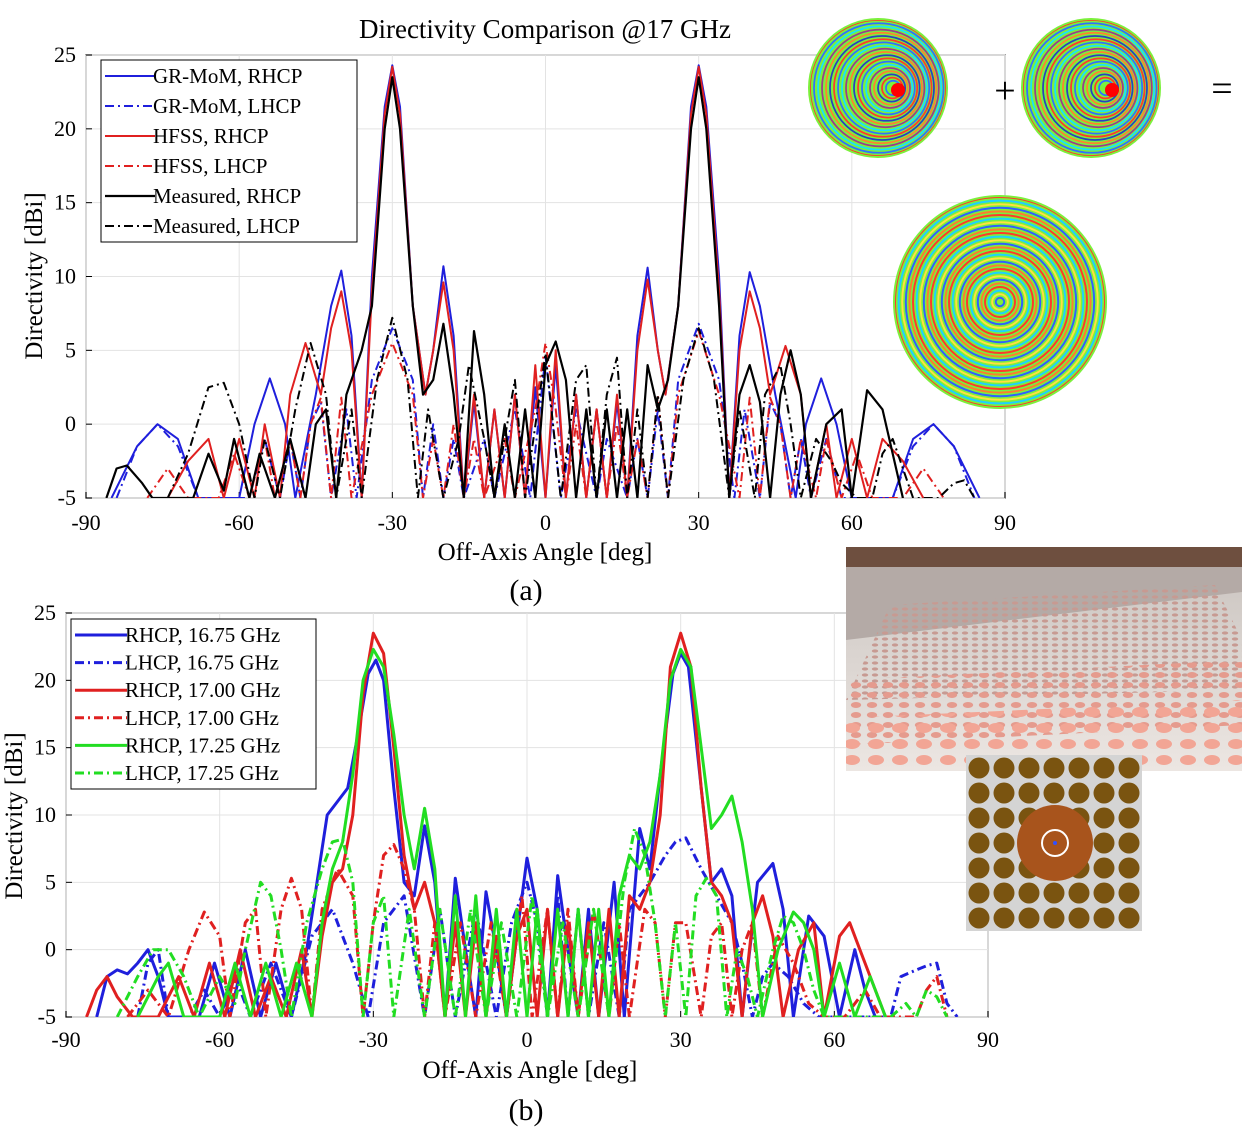 This screenshot has width=1245, height=1134. What do you see at coordinates (988, 1039) in the screenshot?
I see `x-tick-label: 90` at bounding box center [988, 1039].